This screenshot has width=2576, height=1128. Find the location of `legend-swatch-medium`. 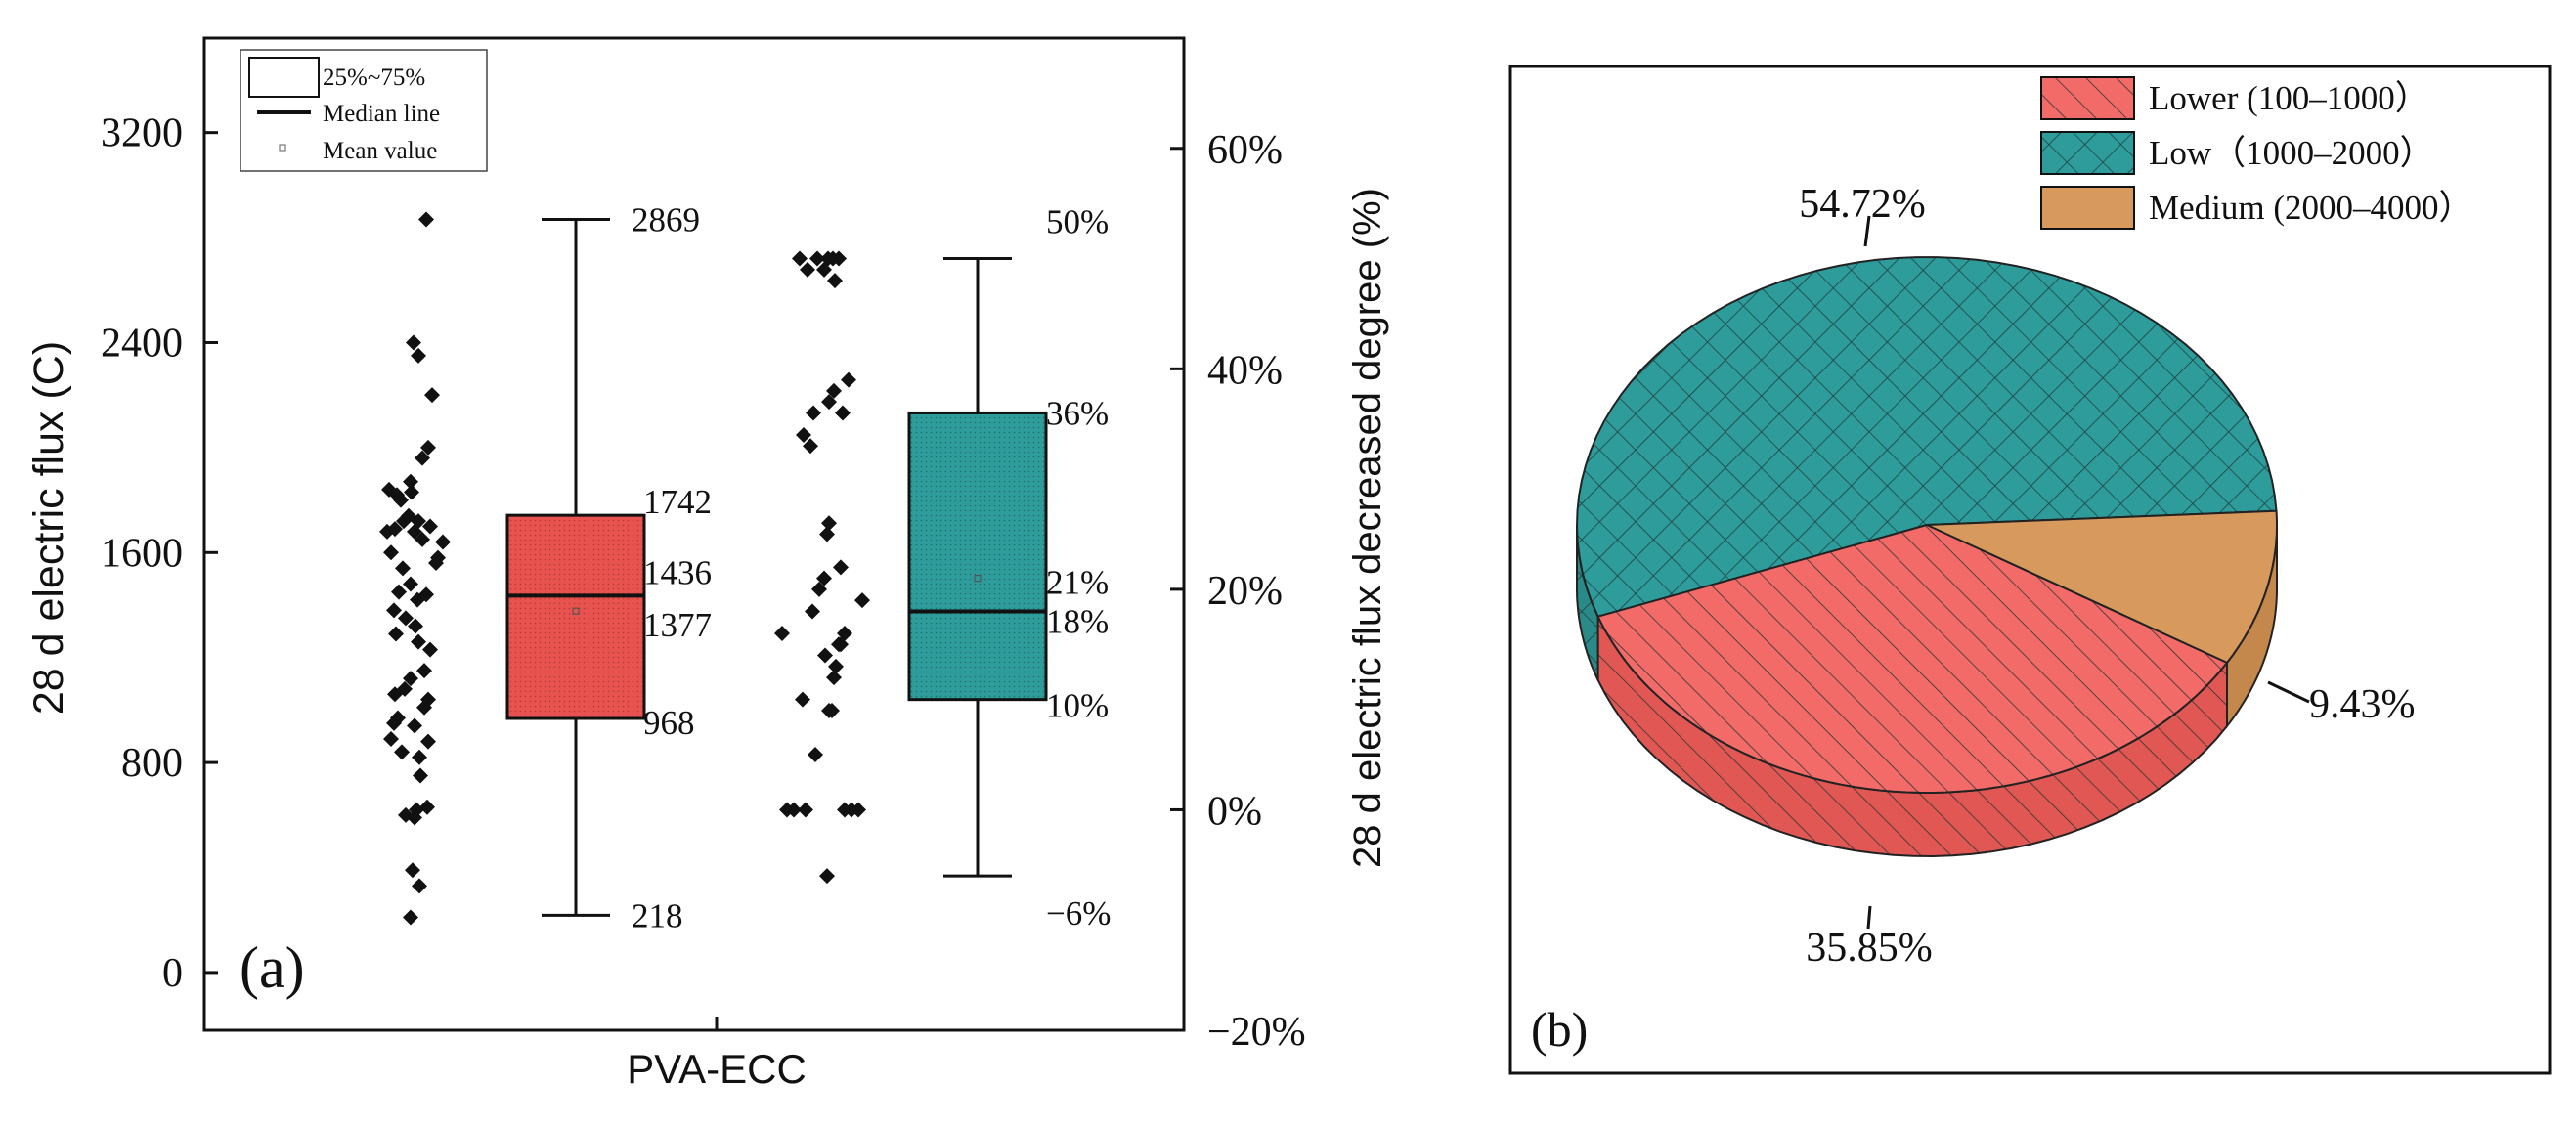

legend-swatch-medium is located at coordinates (2087, 208).